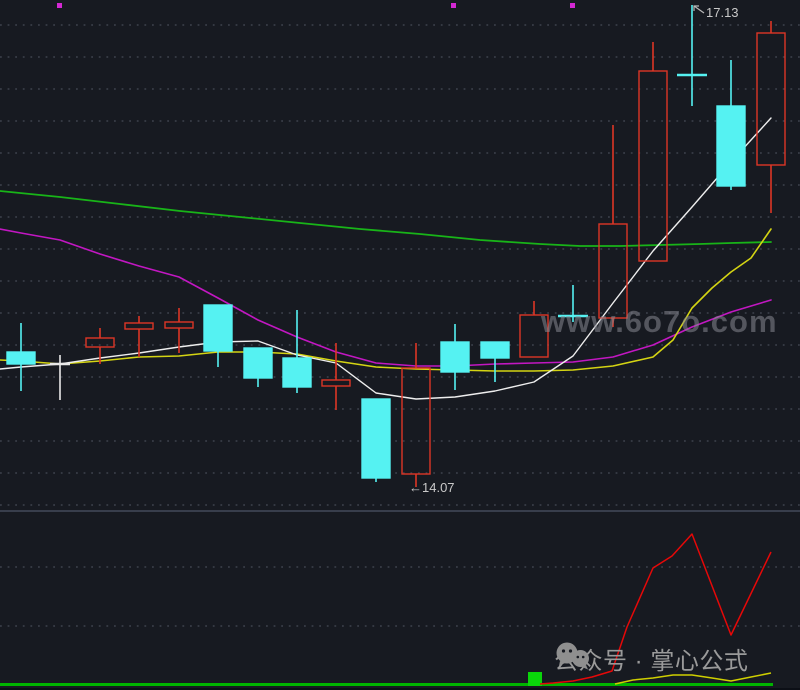 This screenshot has height=690, width=800. What do you see at coordinates (651, 658) in the screenshot?
I see `wechat-caption: 公众号 · 掌心公式` at bounding box center [651, 658].